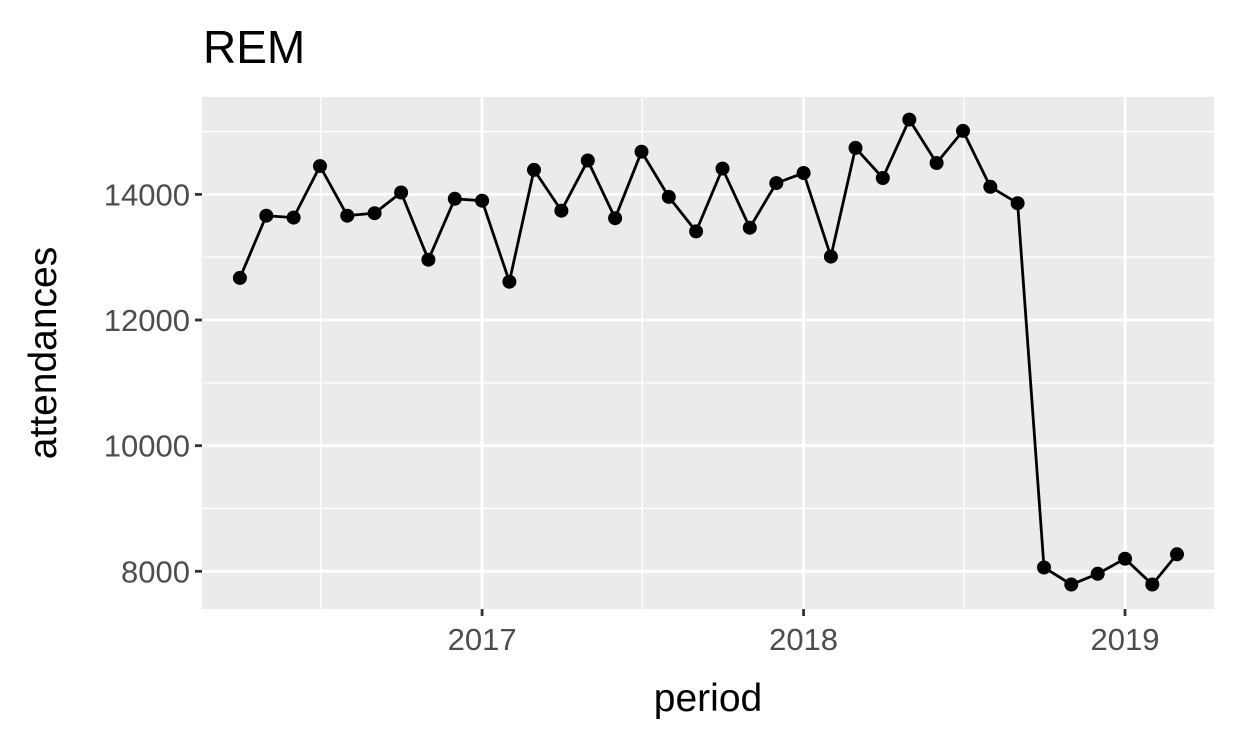 This screenshot has height=743, width=1237. Describe the element at coordinates (254, 47) in the screenshot. I see `chart-title: REM` at that location.